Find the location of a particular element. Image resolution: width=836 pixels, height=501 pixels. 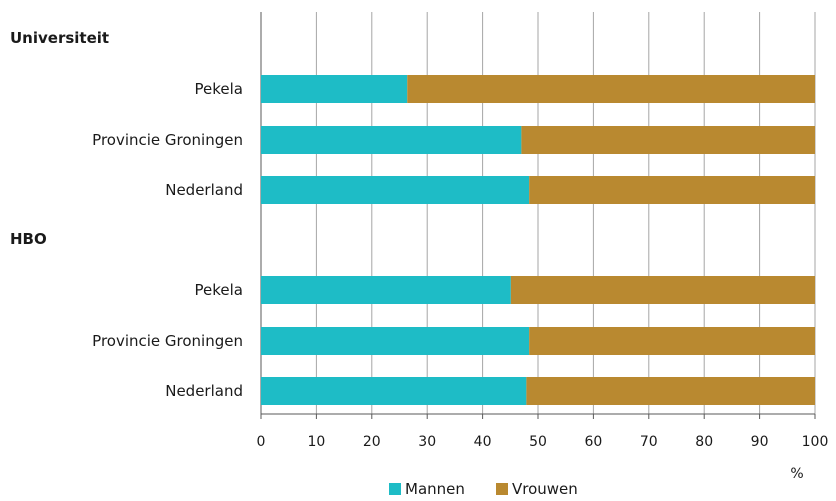

legend-swatch-mannen is located at coordinates (395, 489).